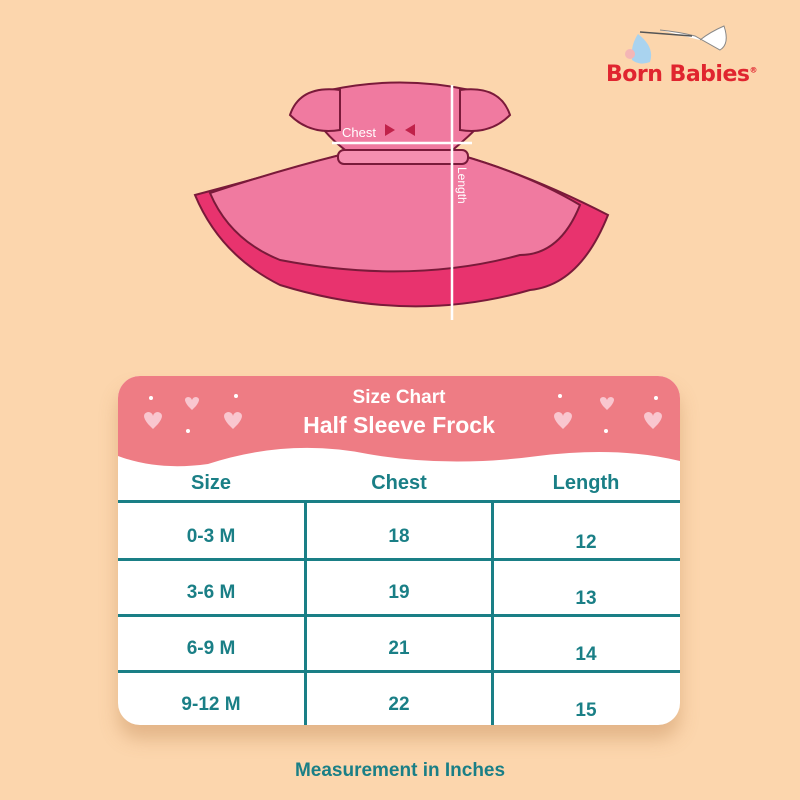  I want to click on table-cell: 14, so click(586, 654).